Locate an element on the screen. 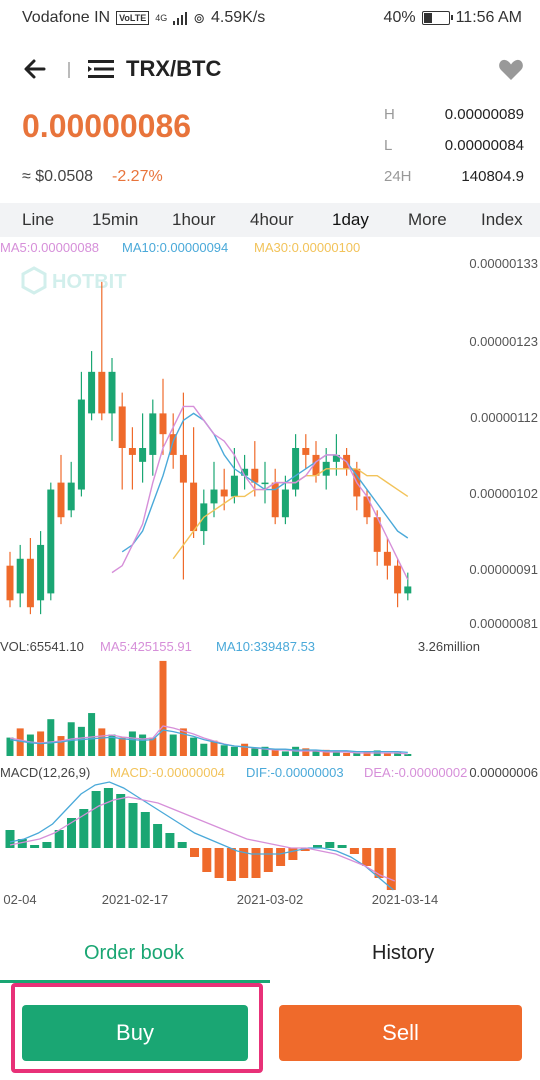  hotbit-watermark: HOTBIT is located at coordinates (73, 280).